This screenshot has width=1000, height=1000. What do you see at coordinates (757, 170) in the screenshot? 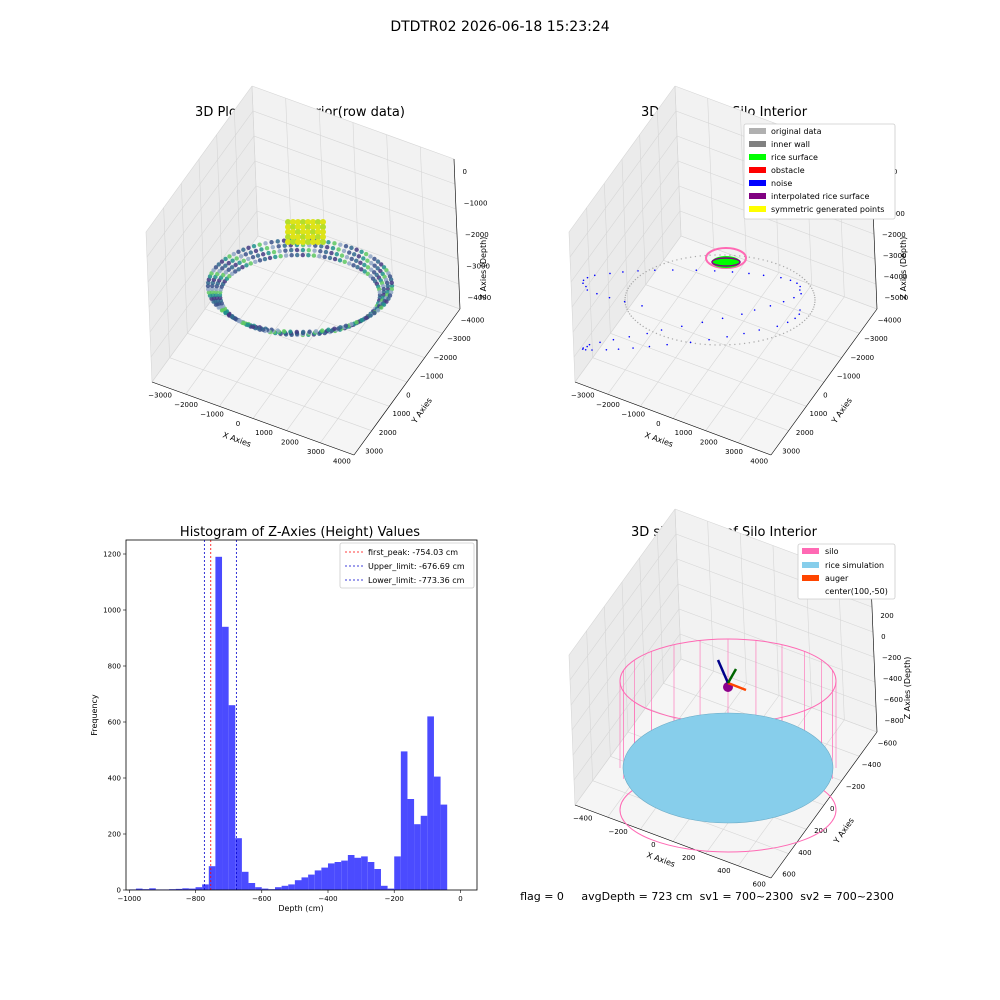
I see `legend-obstacle-swatch` at bounding box center [757, 170].